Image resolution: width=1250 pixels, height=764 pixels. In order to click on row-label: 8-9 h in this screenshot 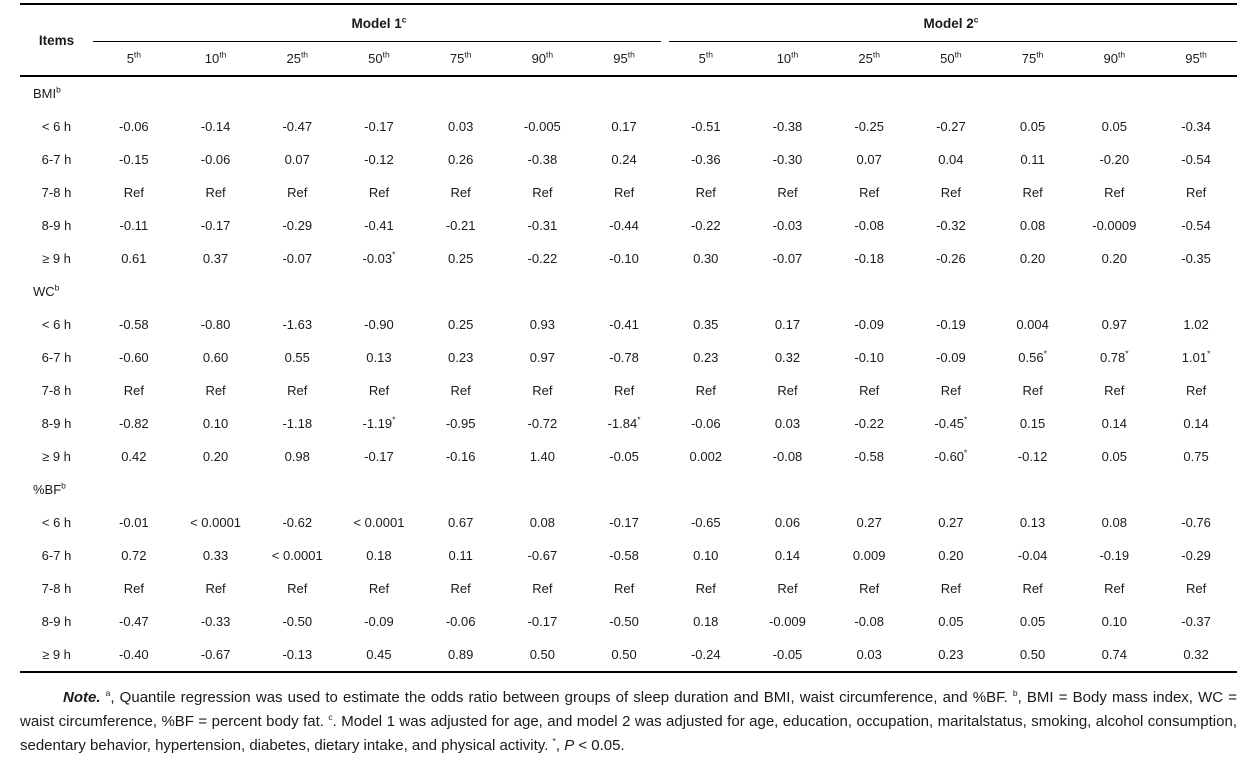, I will do `click(56, 225)`.